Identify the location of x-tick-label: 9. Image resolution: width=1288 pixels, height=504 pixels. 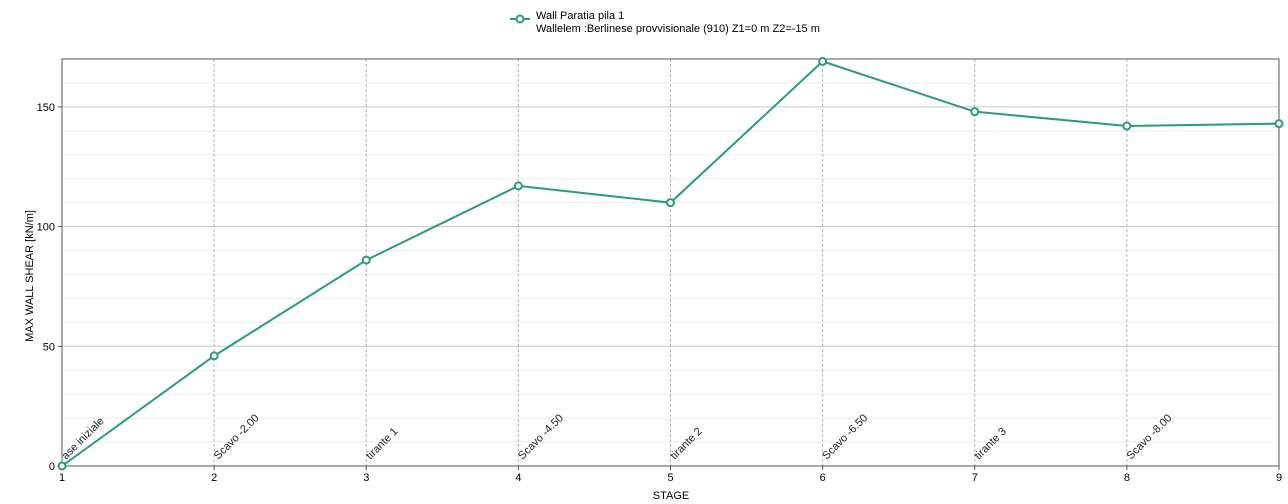
(1279, 478).